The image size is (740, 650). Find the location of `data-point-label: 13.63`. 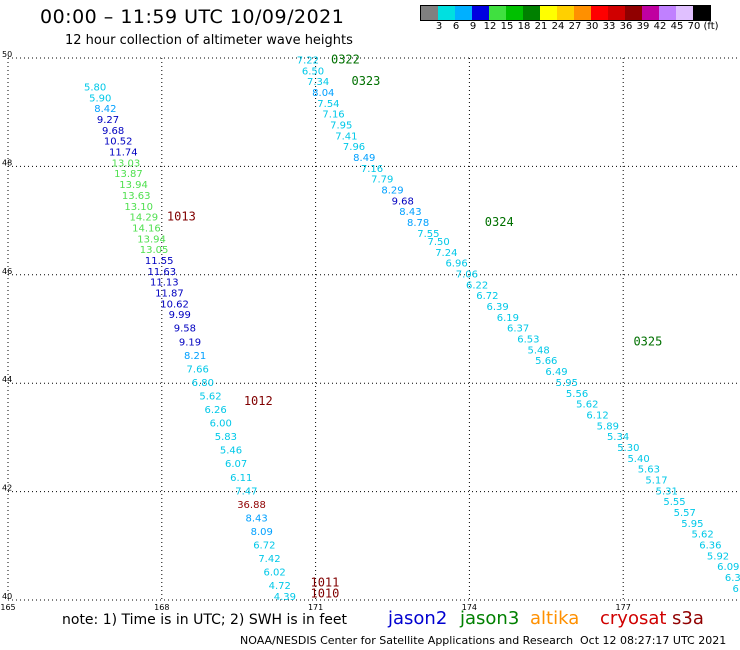

data-point-label: 13.63 is located at coordinates (136, 196).